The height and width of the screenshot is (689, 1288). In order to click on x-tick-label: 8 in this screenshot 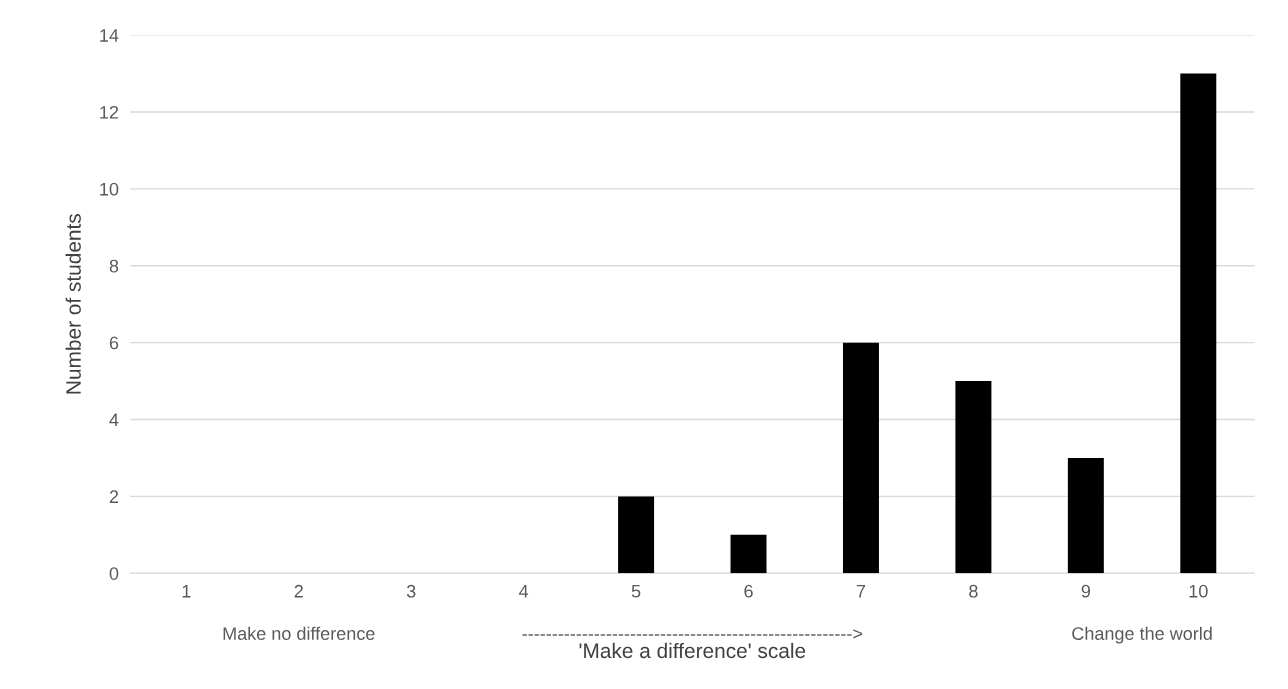, I will do `click(973, 591)`.